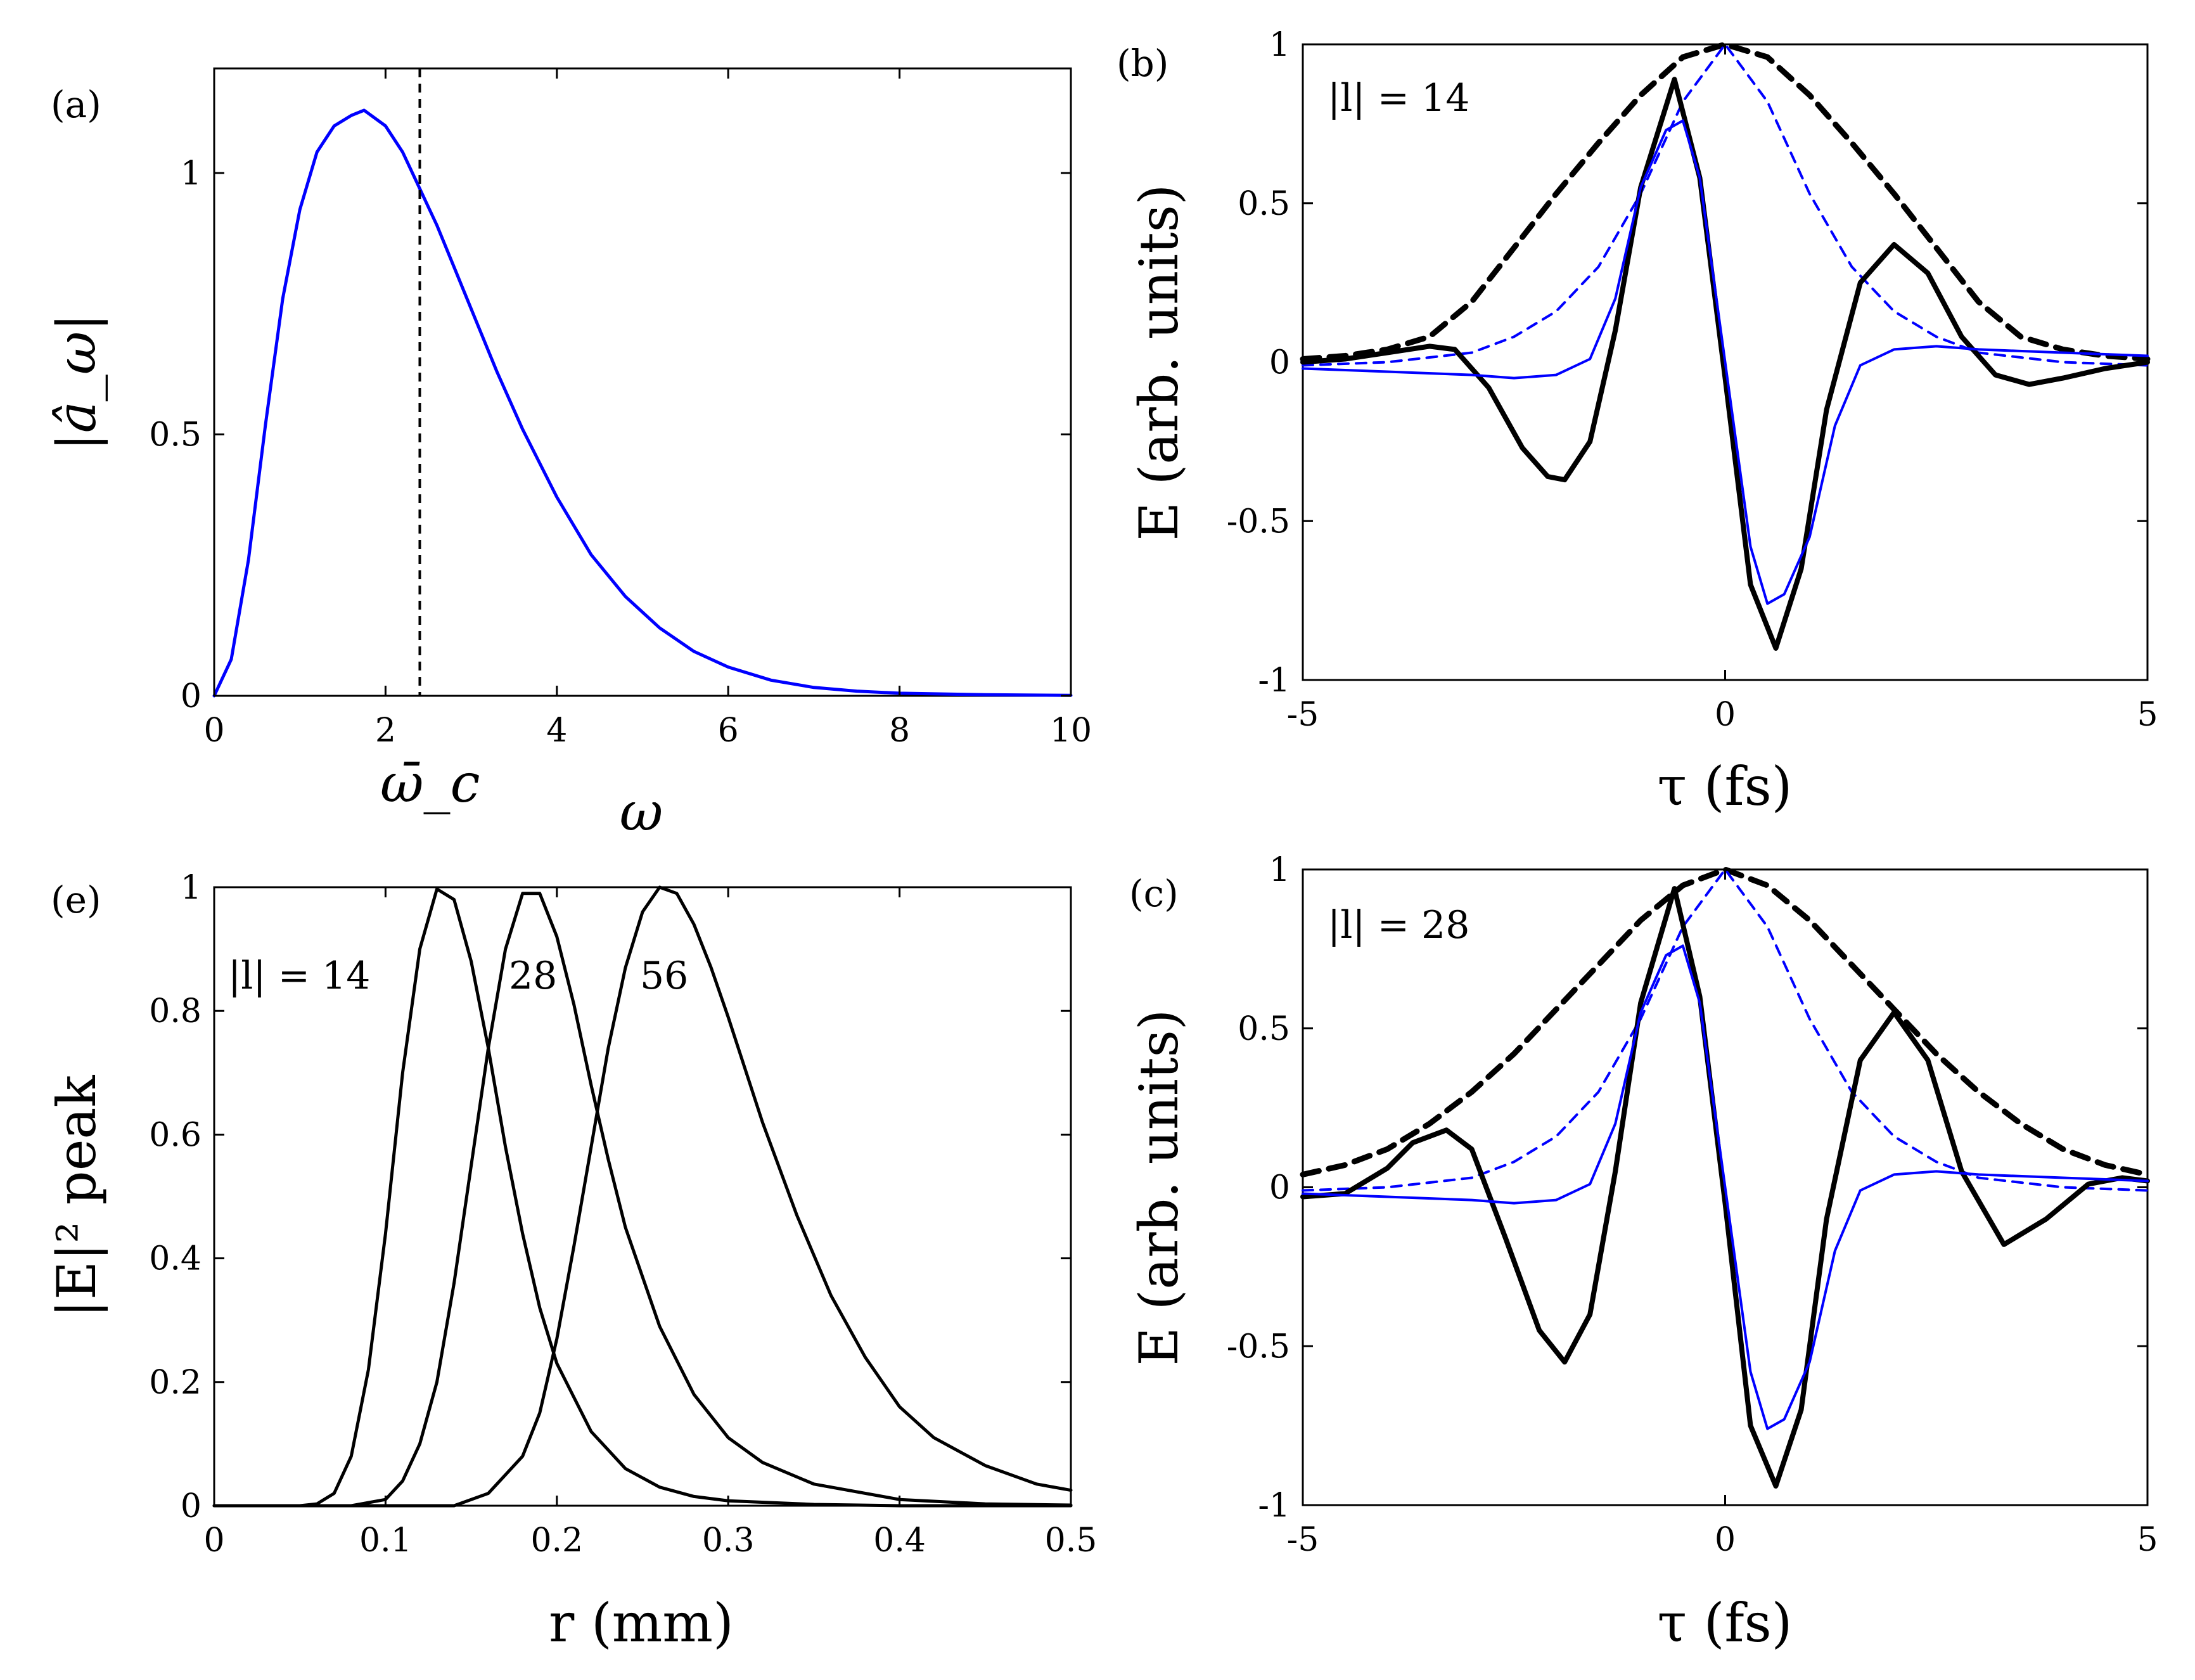 This screenshot has width=2195, height=1680. Describe the element at coordinates (1725, 1540) in the screenshot. I see `panel-c-xtick-label-1: 0` at that location.